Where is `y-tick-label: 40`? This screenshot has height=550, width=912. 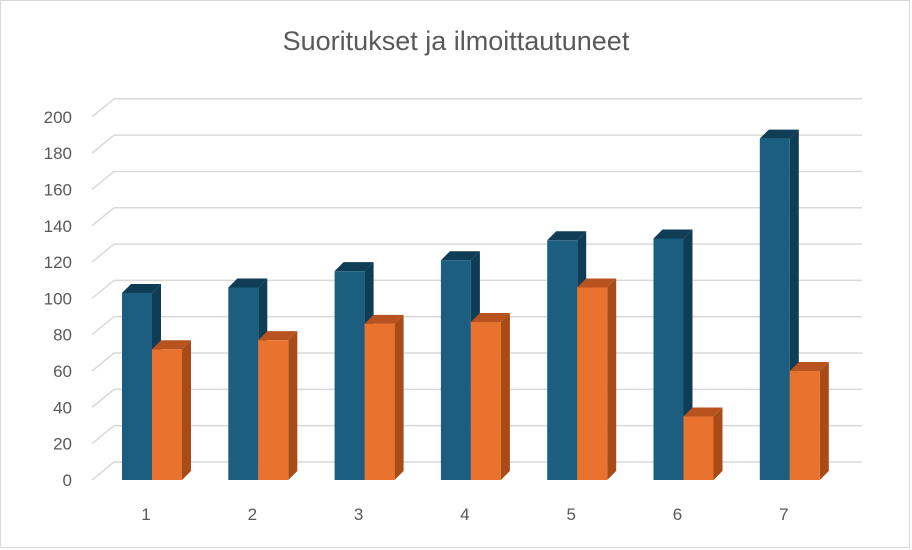
y-tick-label: 40 is located at coordinates (62, 407).